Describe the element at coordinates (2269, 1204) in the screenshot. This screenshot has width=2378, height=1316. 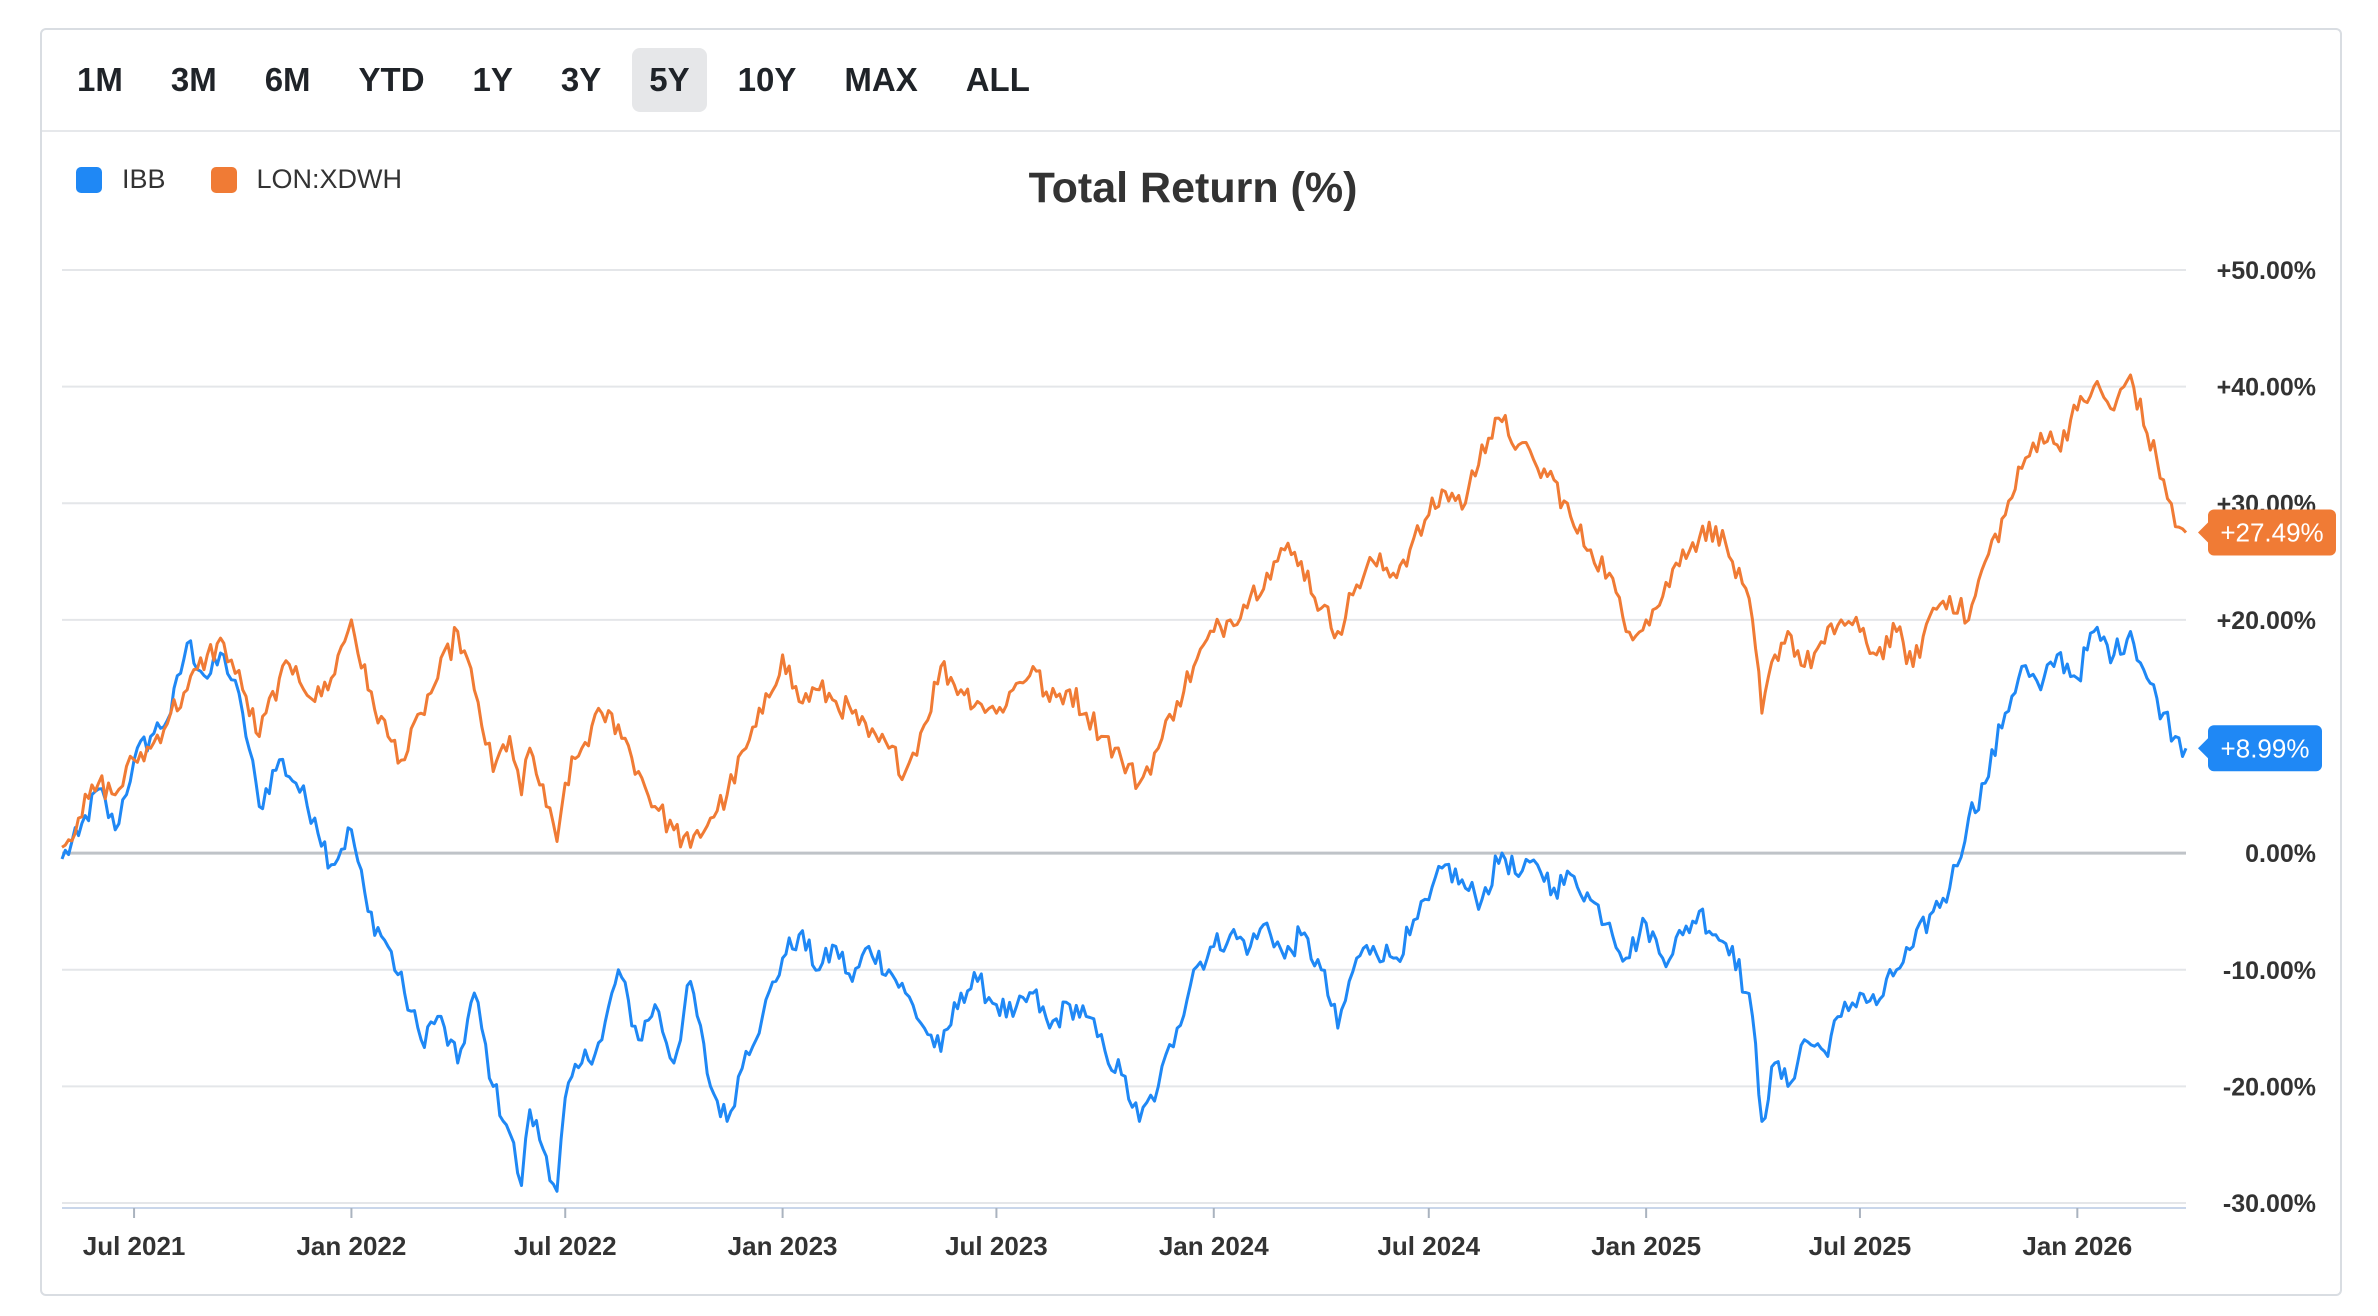
I see `y-tick-label: -30.00%` at that location.